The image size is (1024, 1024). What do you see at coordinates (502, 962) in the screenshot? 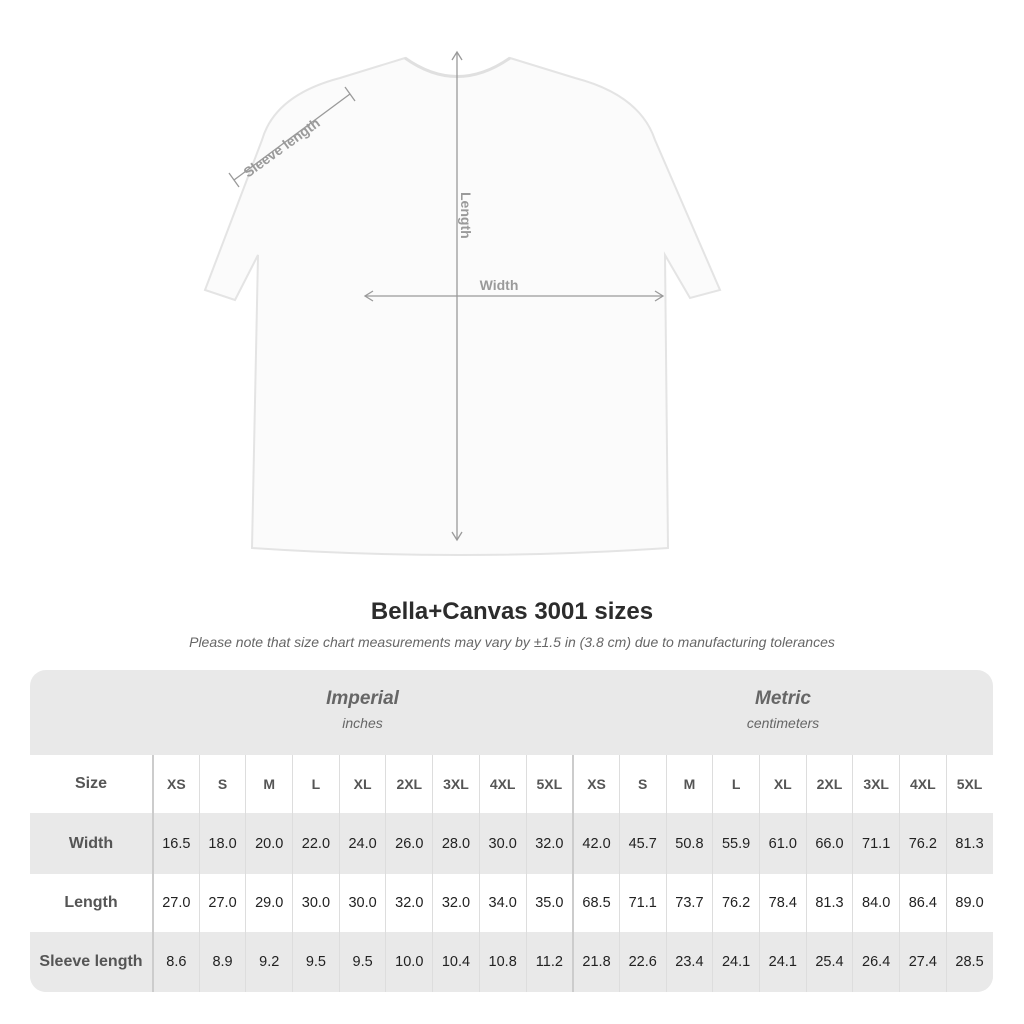
I see `table-cell-imperial: 10.8` at bounding box center [502, 962].